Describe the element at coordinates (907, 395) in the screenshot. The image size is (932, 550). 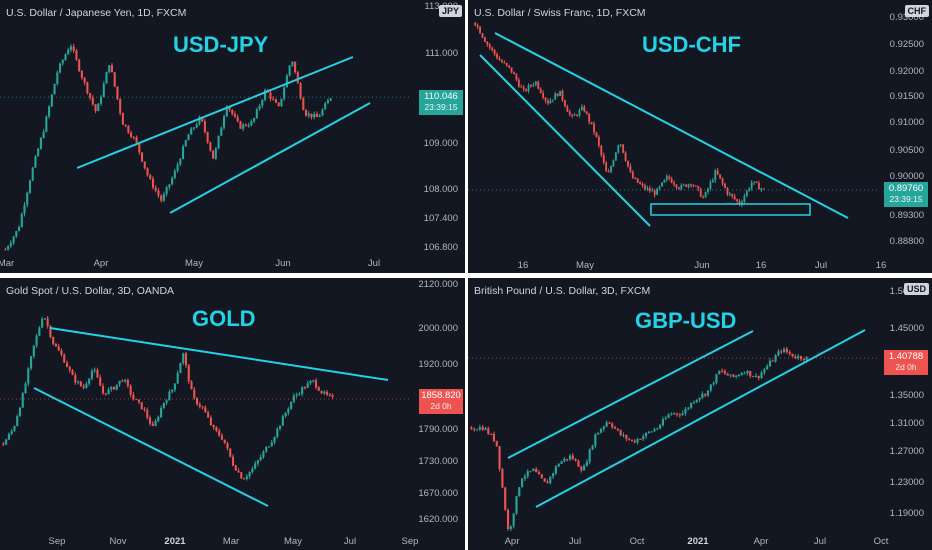
I see `y-tick-label: 1.35000` at that location.